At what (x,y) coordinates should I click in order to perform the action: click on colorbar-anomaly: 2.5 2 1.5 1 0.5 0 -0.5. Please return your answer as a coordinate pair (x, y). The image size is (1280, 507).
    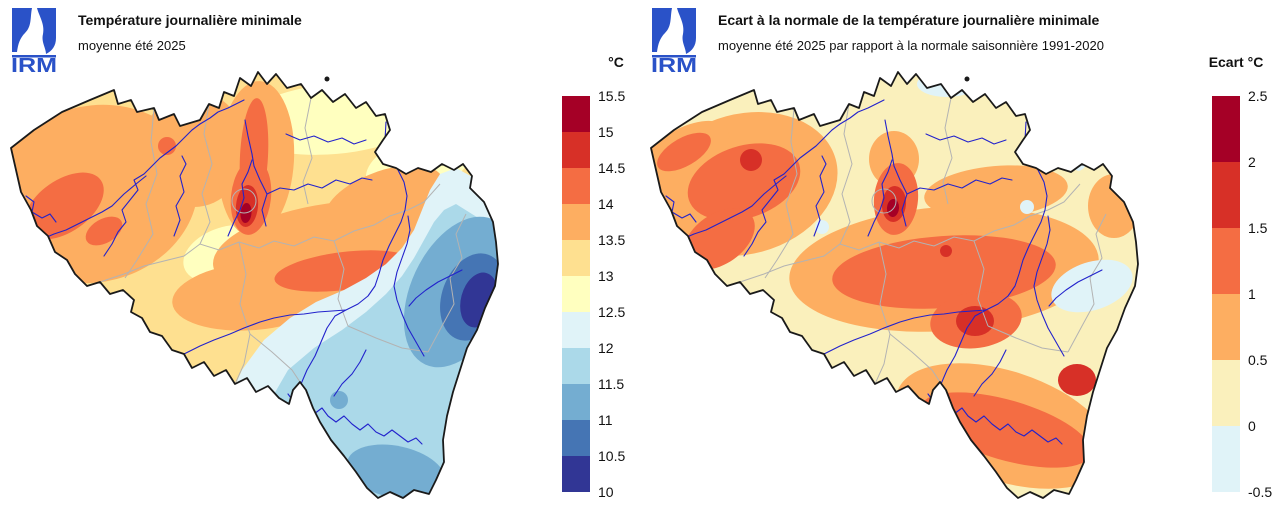
    Looking at the image, I should click on (1246, 294).